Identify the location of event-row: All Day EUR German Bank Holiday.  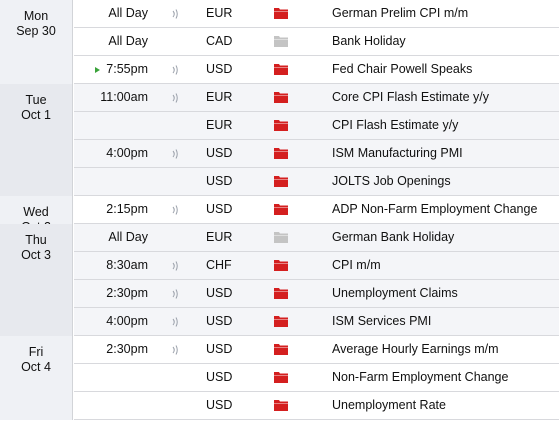
(316, 238).